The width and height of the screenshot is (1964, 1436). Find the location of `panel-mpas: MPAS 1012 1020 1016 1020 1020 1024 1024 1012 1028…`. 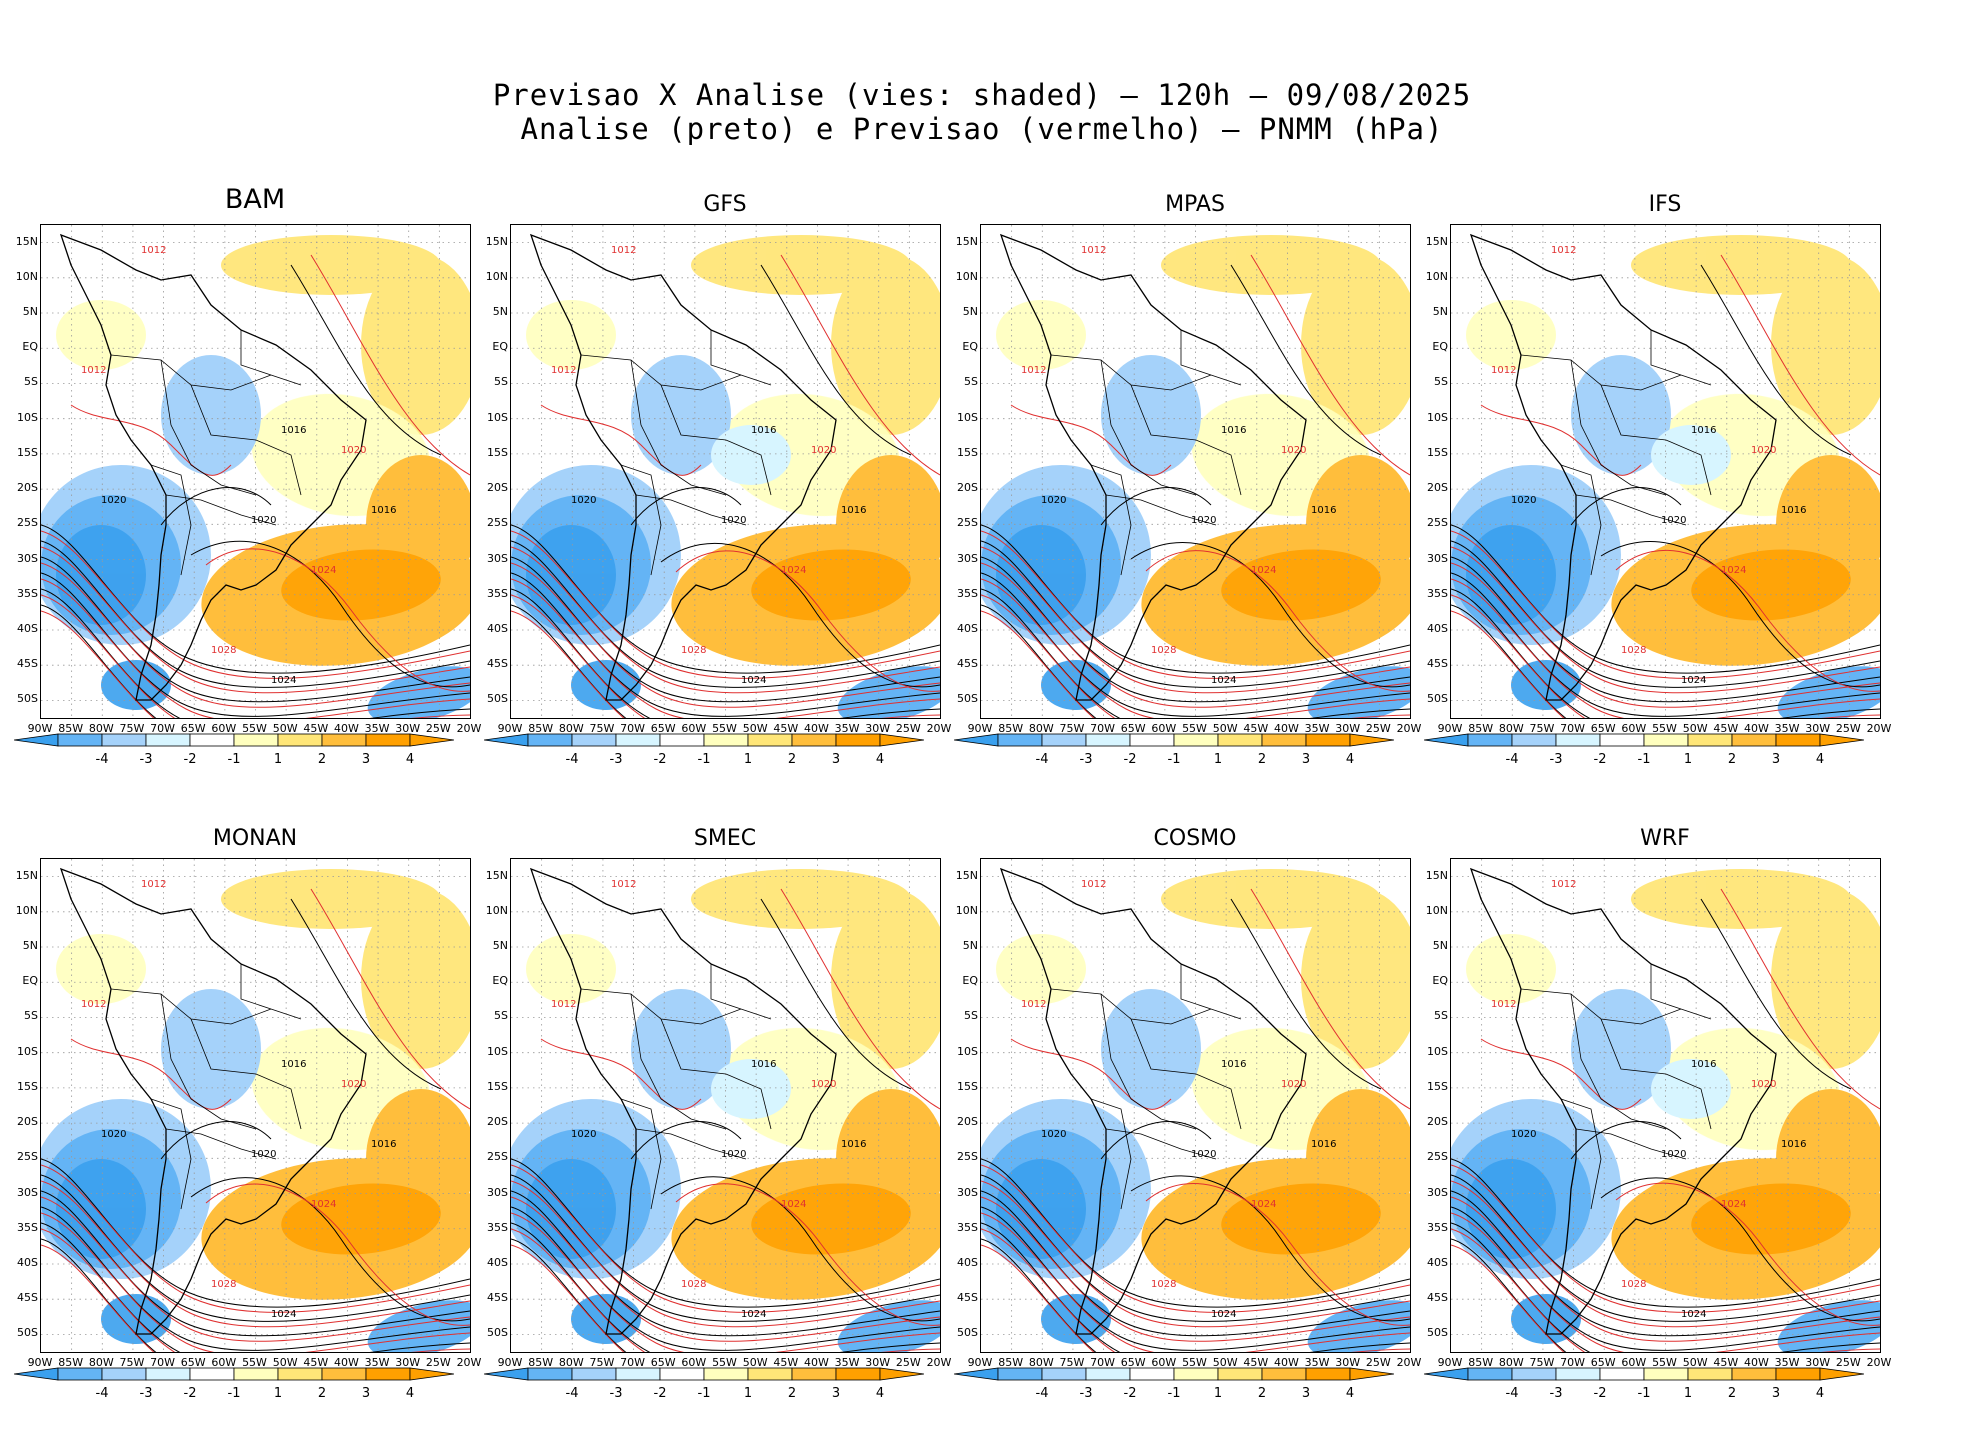

panel-mpas: MPAS 1012 1020 1016 1020 1020 1024 1024 1012 1028… is located at coordinates (1182, 482).